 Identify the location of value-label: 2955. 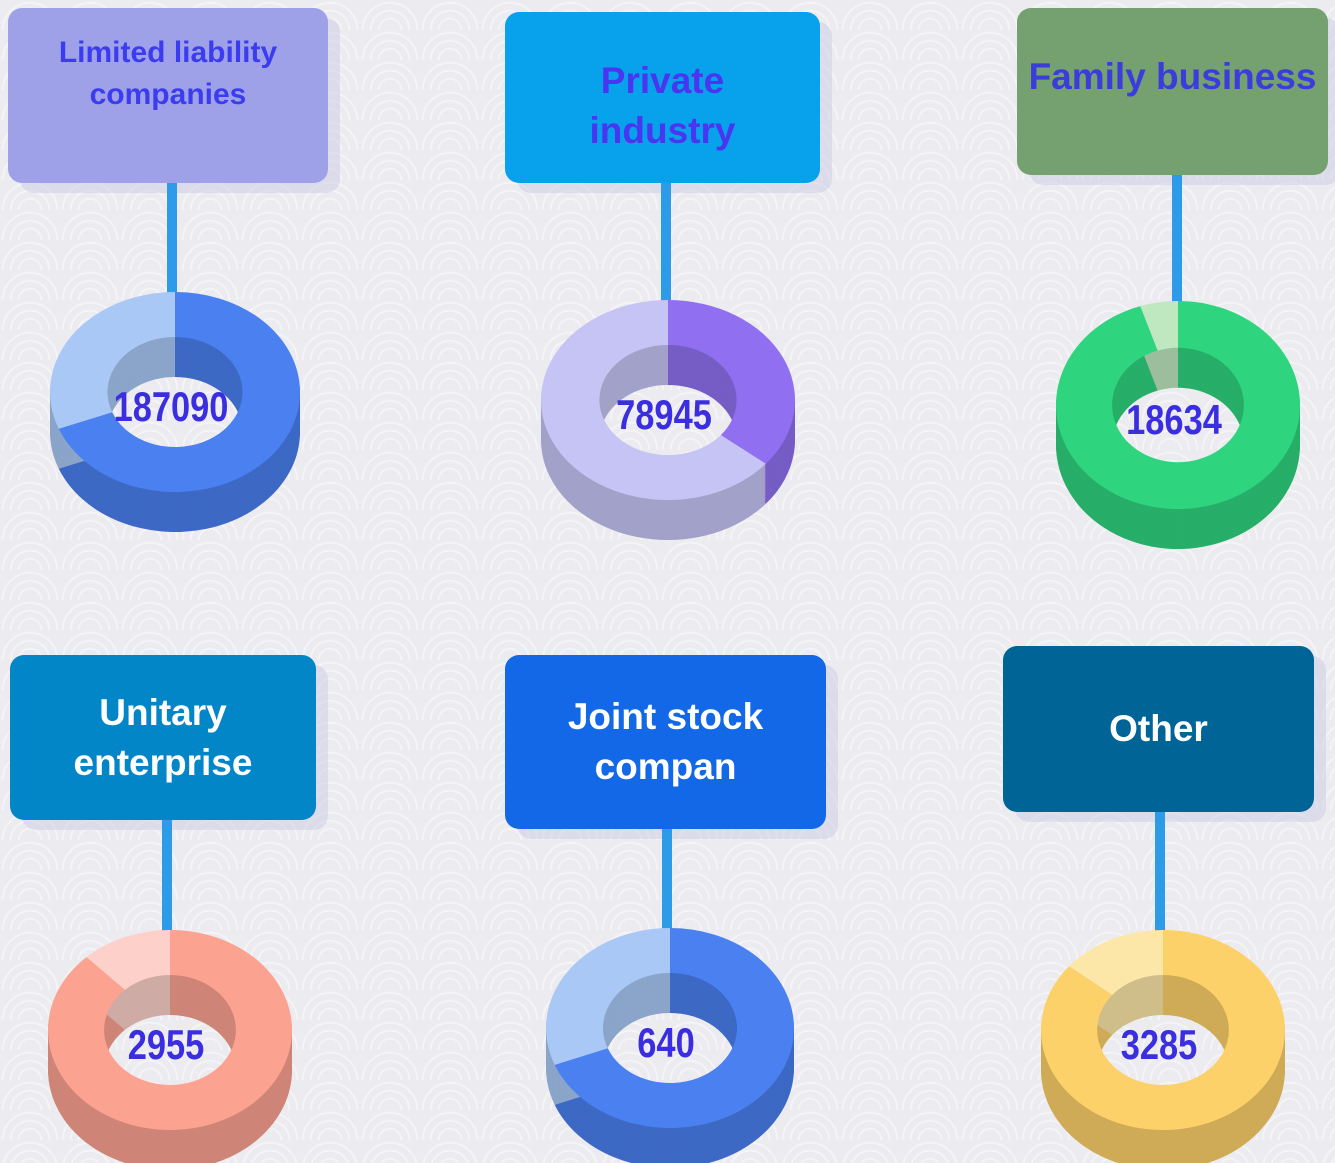
(166, 1045).